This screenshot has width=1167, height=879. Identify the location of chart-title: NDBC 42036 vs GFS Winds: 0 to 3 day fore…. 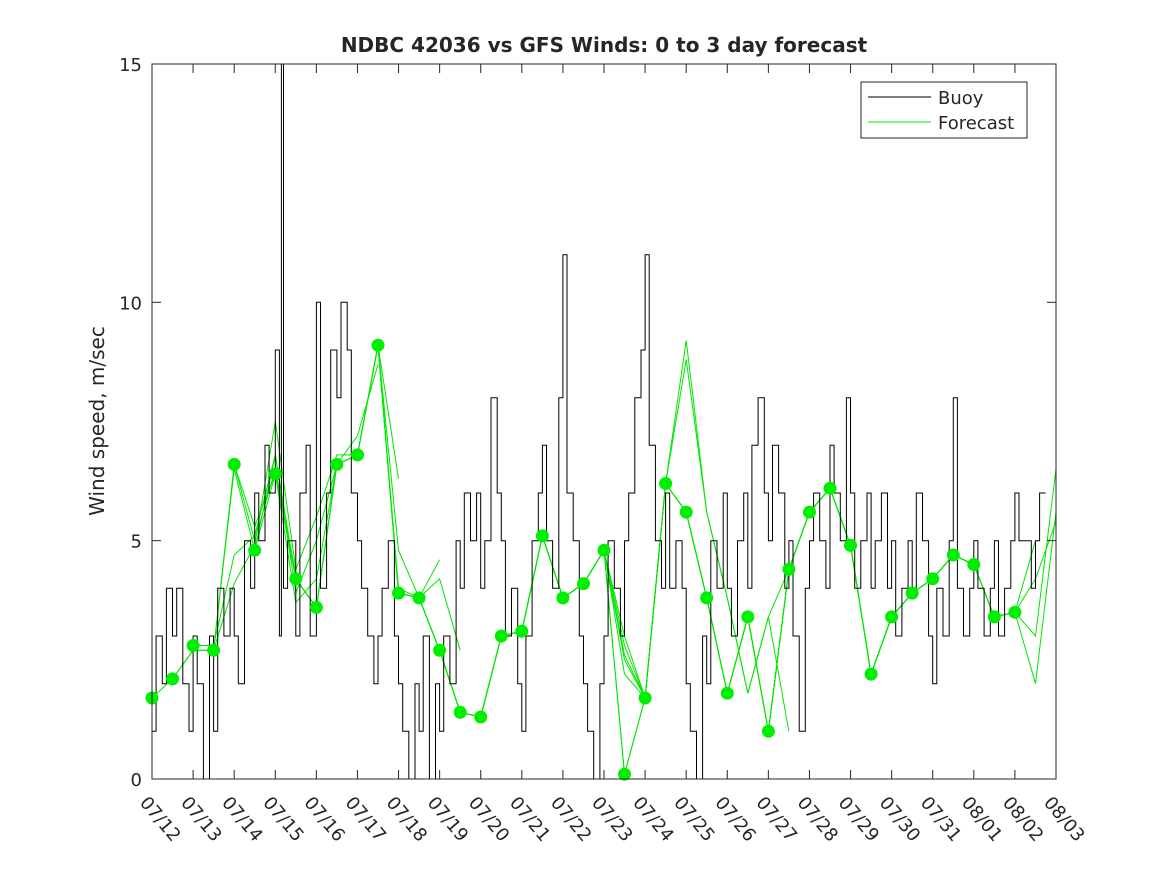
(604, 45).